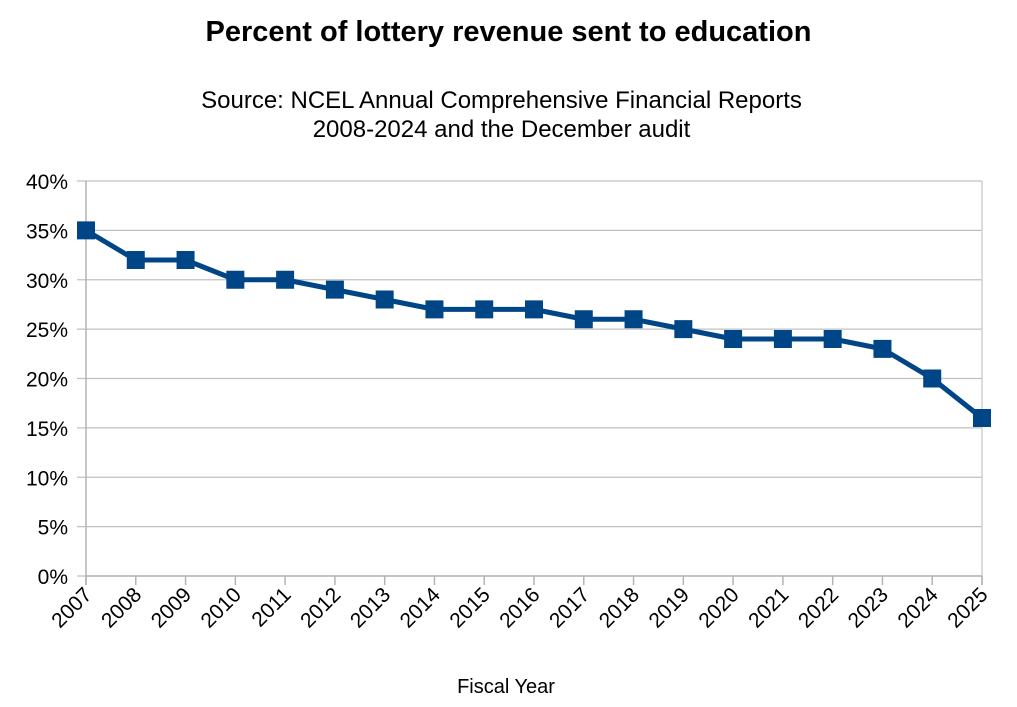 This screenshot has height=707, width=1017. What do you see at coordinates (47, 330) in the screenshot?
I see `y-tick-label: 25%` at bounding box center [47, 330].